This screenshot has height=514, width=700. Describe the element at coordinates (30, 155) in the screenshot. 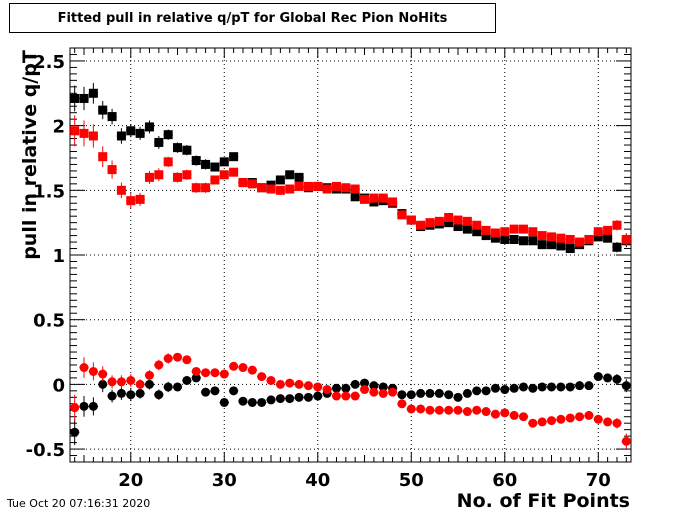

I see `y-axis-label: pull in relative q/pT` at that location.